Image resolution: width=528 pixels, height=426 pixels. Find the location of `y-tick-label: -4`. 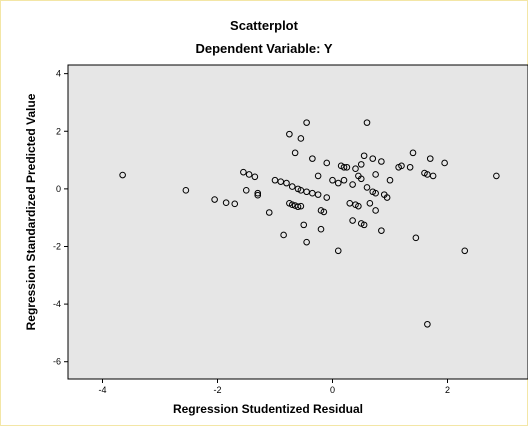

y-tick-label: -4 is located at coordinates (57, 304).